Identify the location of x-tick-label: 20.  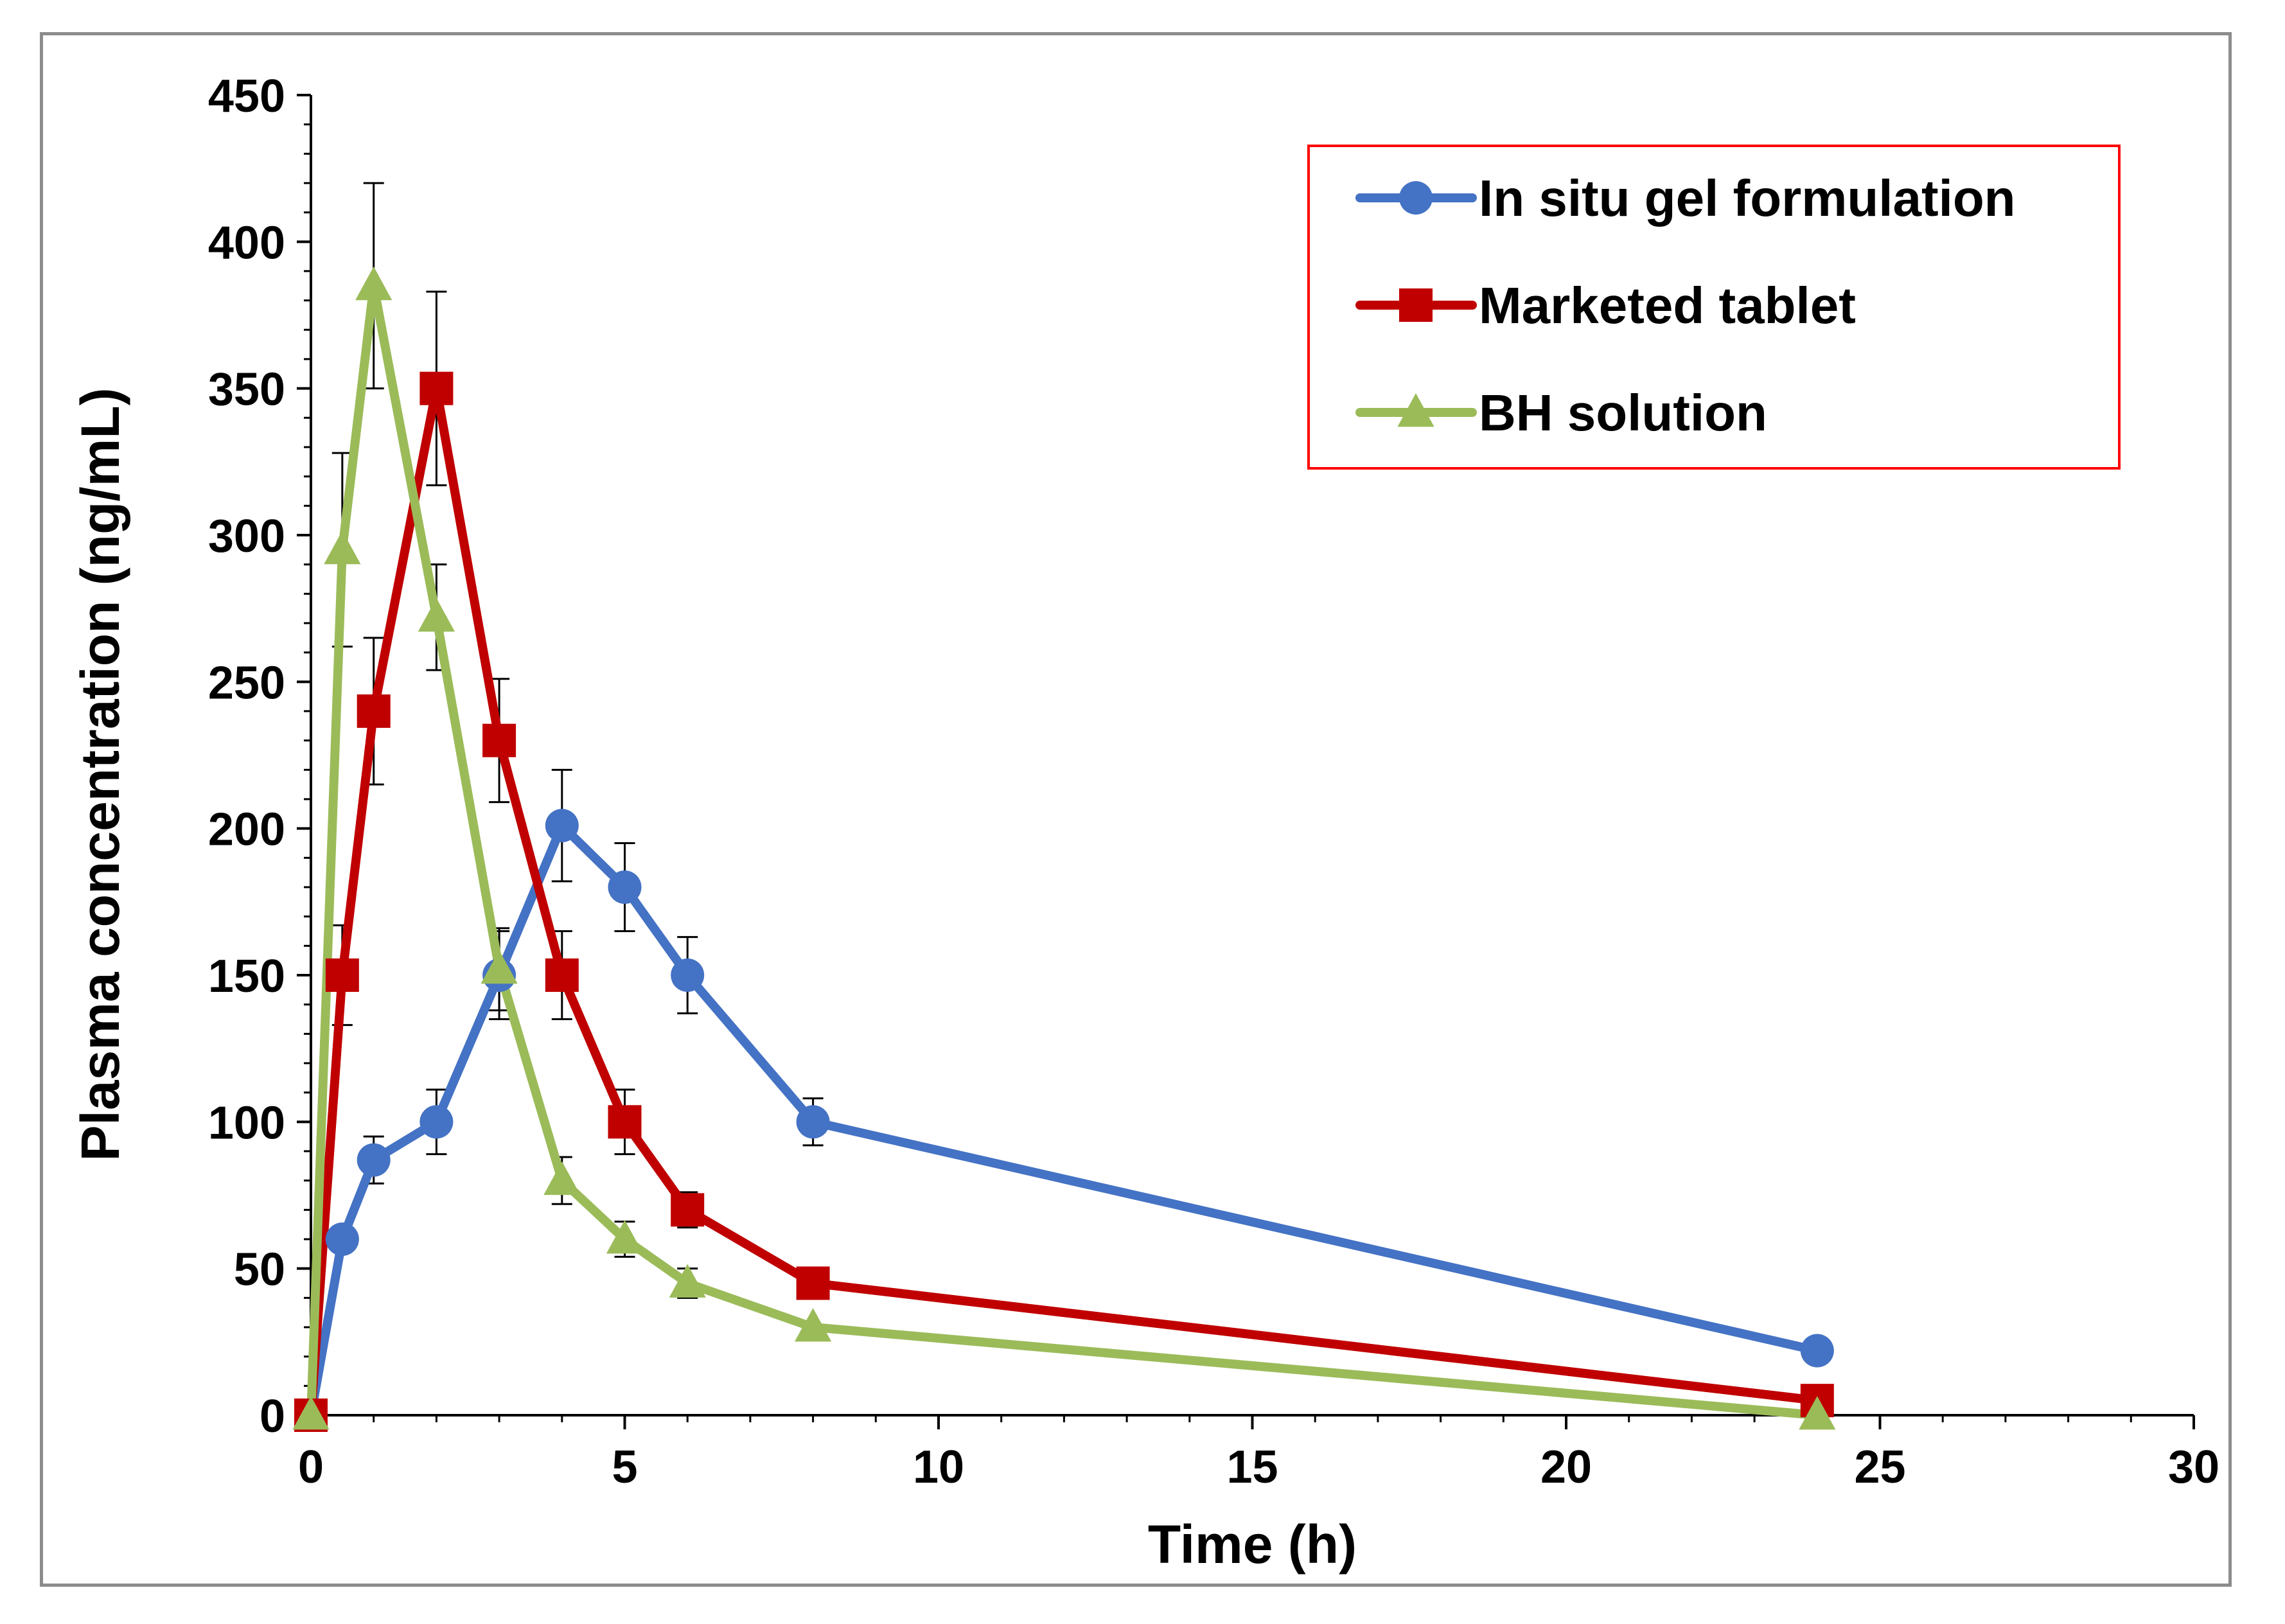
(1566, 1467).